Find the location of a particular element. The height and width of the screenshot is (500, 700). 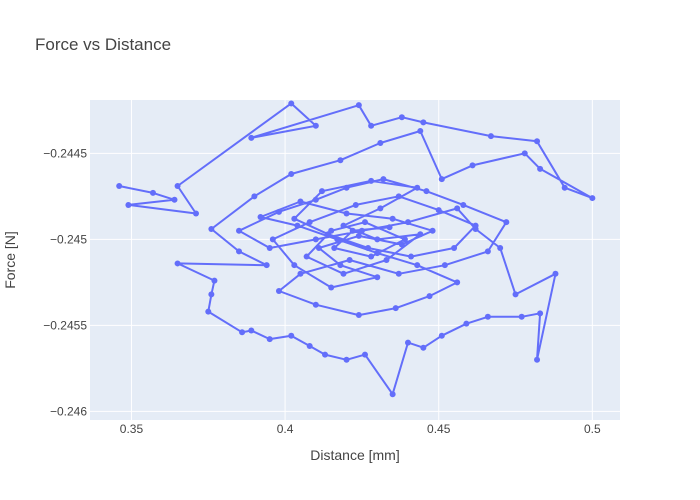

x-tick-label: 0.4 is located at coordinates (285, 429).